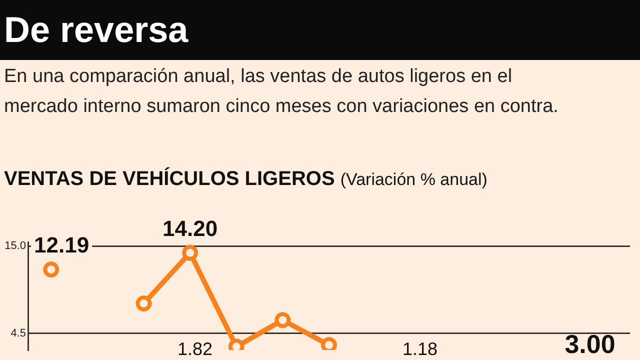 Image resolution: width=640 pixels, height=360 pixels. Describe the element at coordinates (190, 228) in the screenshot. I see `data-label: 14.20` at that location.